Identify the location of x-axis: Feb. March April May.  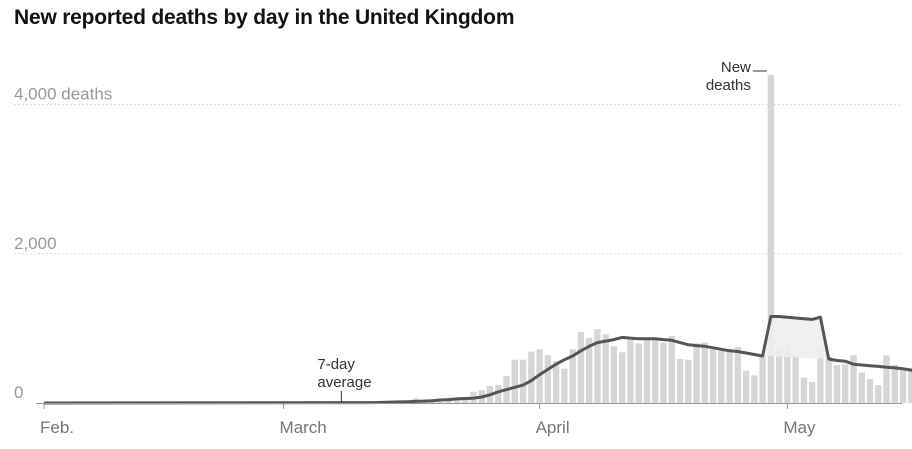
(469, 420).